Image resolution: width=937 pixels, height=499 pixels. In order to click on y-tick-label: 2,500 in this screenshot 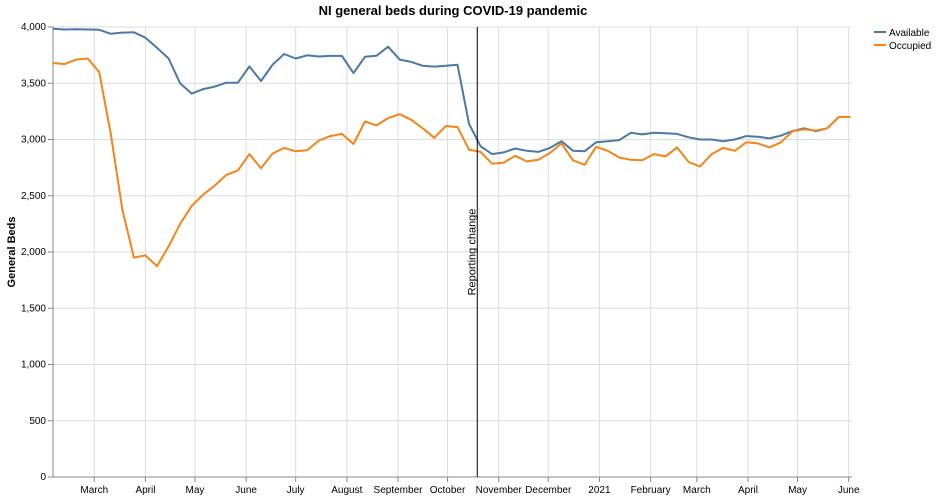, I will do `click(33, 196)`.